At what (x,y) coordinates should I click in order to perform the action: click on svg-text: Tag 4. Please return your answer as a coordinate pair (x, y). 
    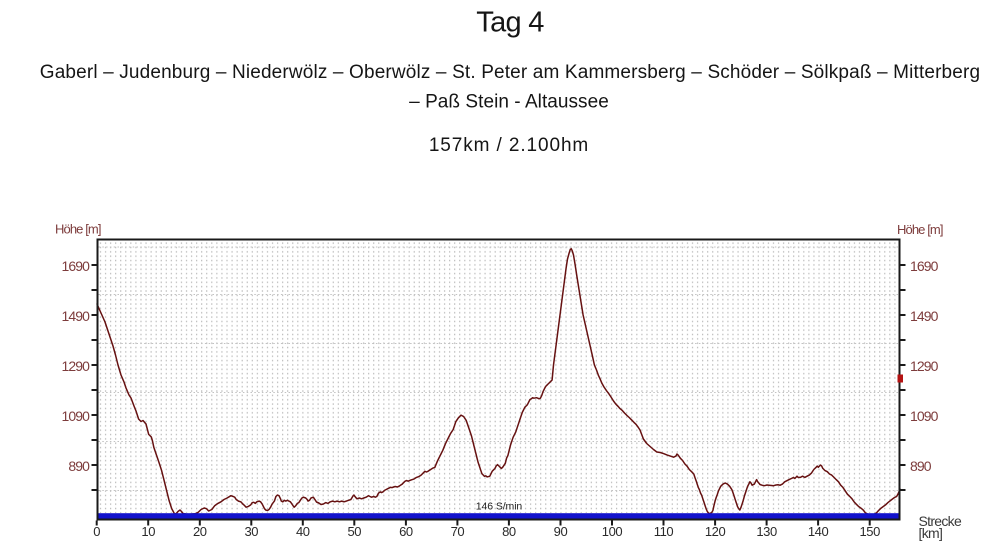
    Looking at the image, I should click on (510, 23).